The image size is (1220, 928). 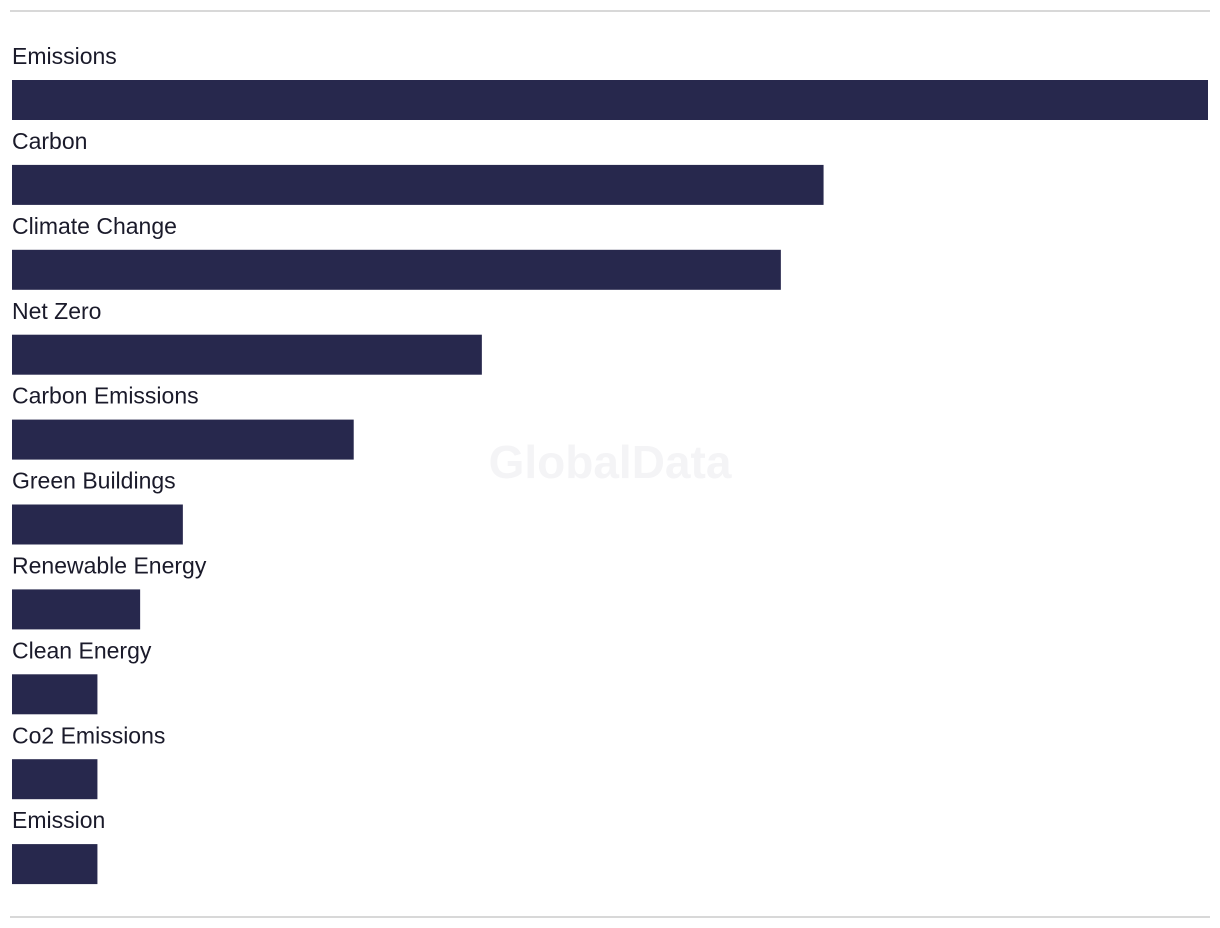 What do you see at coordinates (56, 311) in the screenshot?
I see `category-label: Net Zero` at bounding box center [56, 311].